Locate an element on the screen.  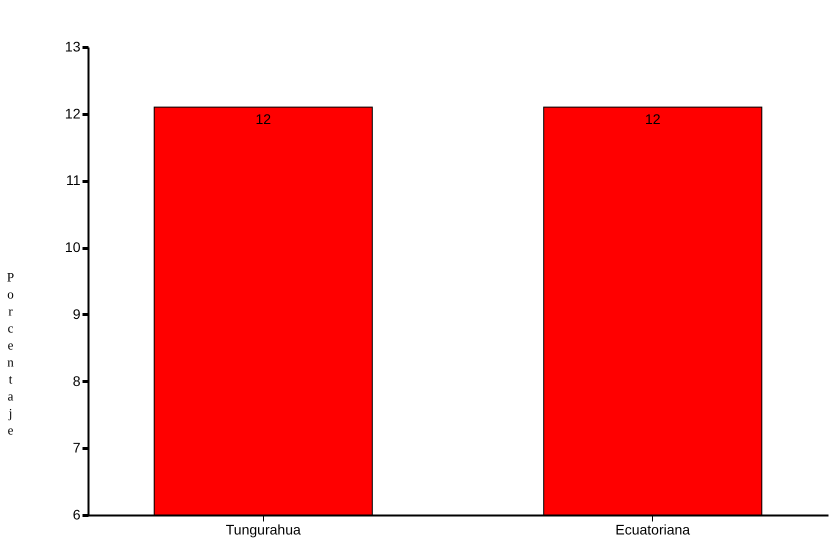
y-tick-label: 13 is located at coordinates (72, 46).